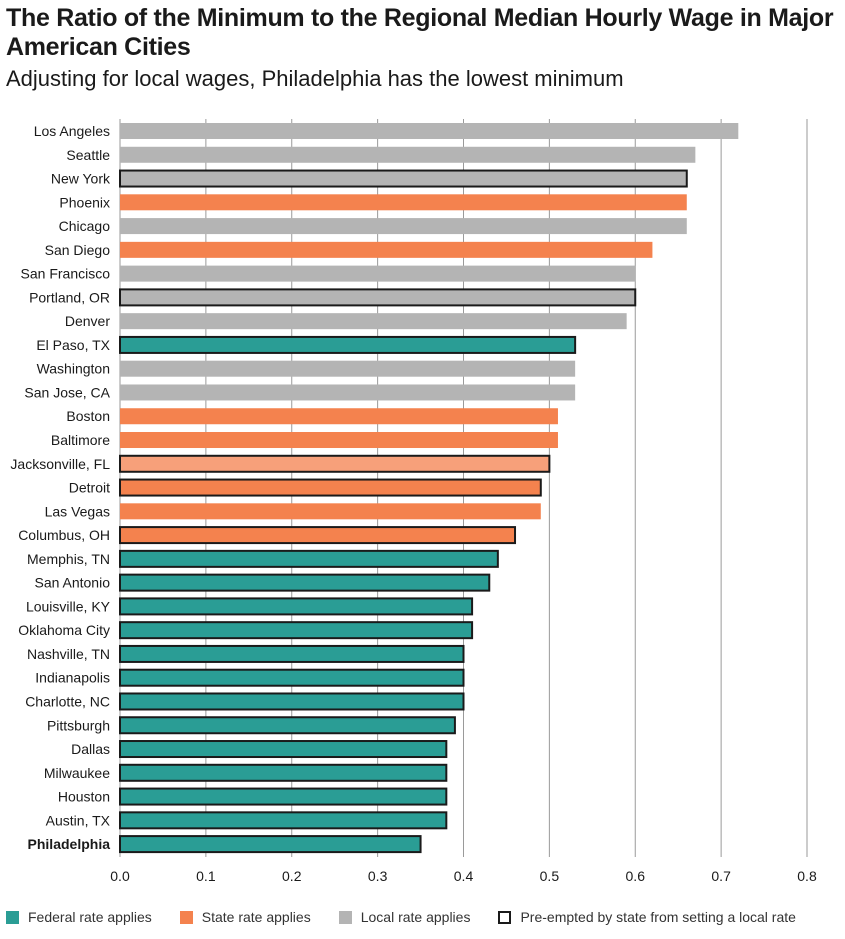 The height and width of the screenshot is (939, 845). I want to click on legend-item-federal: Federal rate applies, so click(79, 917).